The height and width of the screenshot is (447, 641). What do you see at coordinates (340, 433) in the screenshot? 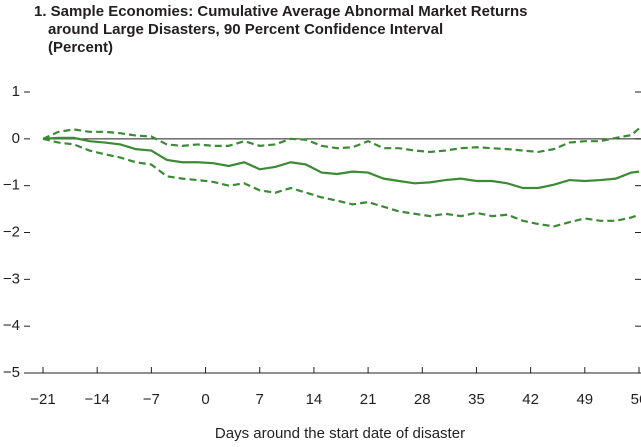
I see `x-axis-label: Days around the start date of disaster` at bounding box center [340, 433].